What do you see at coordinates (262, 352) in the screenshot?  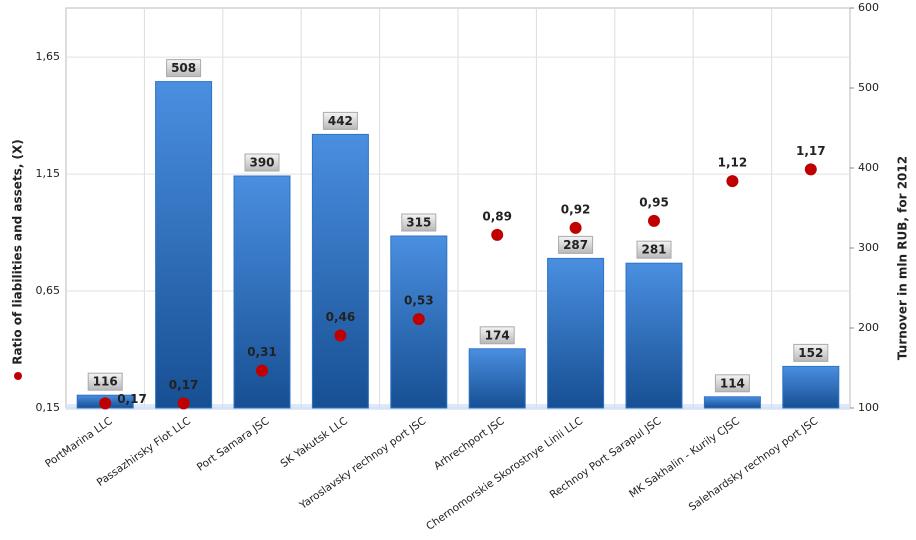 I see `point-label: 0,31` at bounding box center [262, 352].